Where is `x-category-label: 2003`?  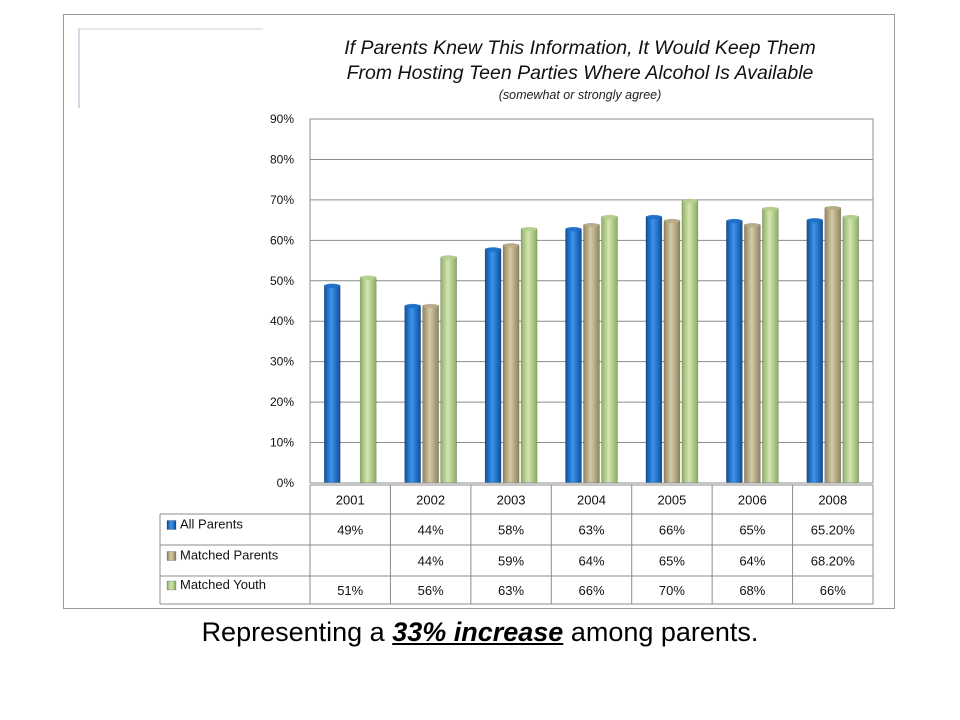 x-category-label: 2003 is located at coordinates (511, 500).